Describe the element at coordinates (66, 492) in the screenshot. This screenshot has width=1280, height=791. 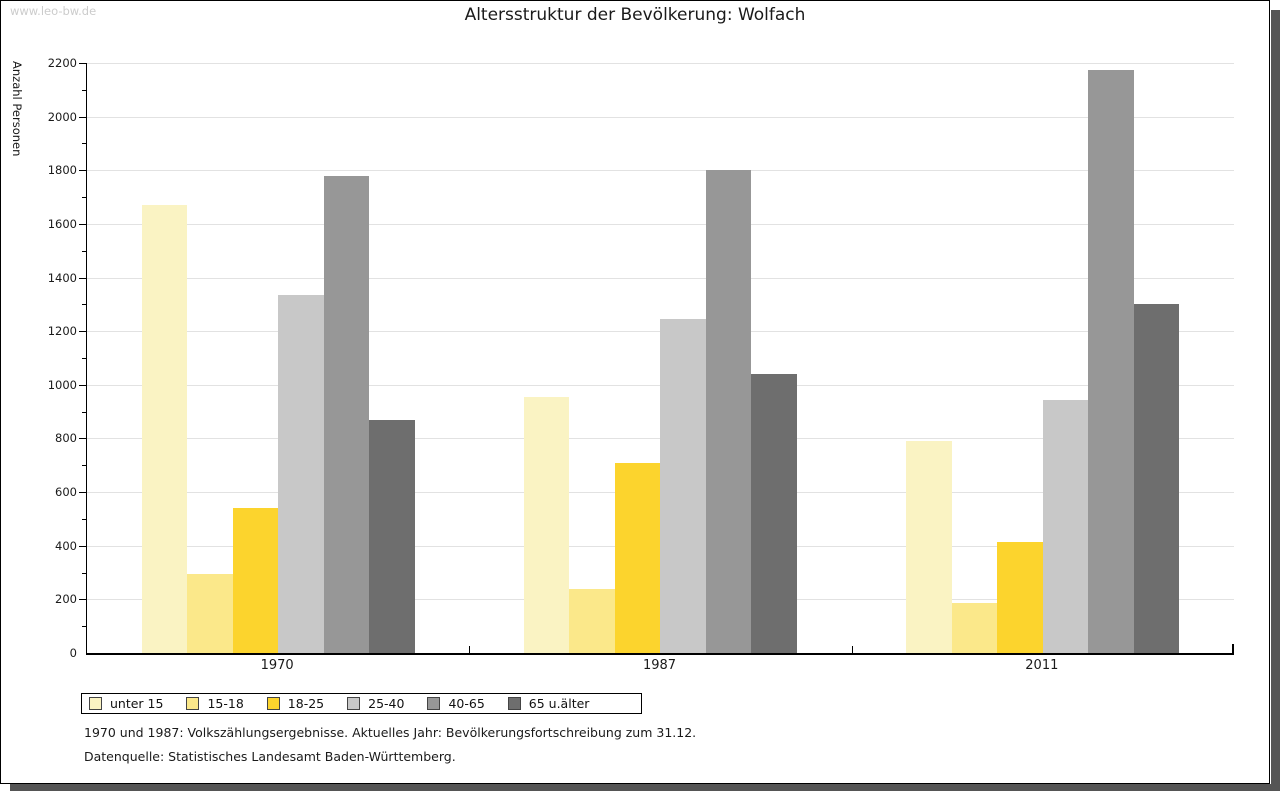
I see `y-tick-label: 600` at that location.